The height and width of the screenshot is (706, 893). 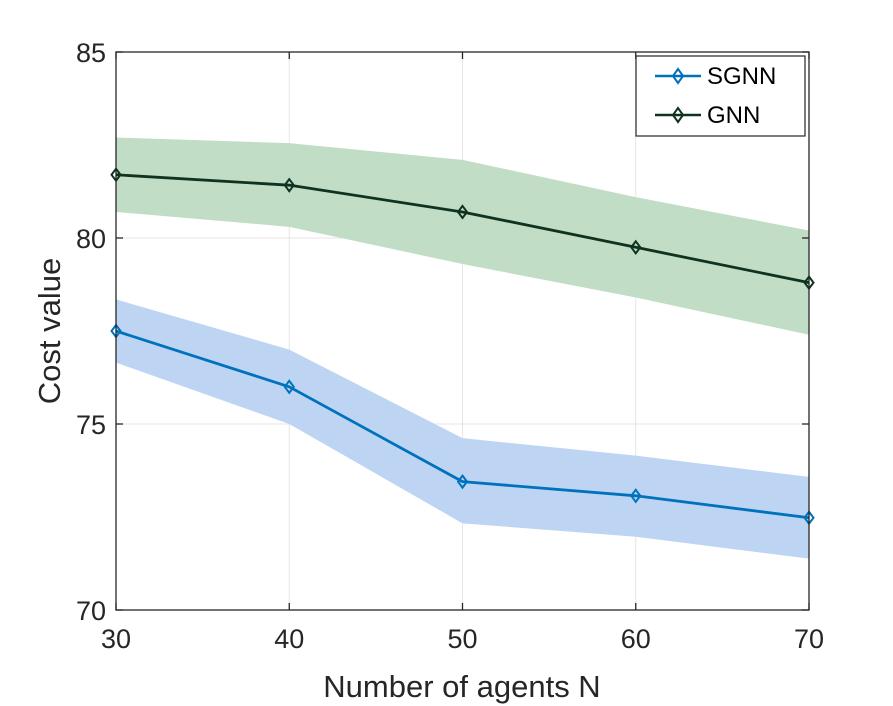 What do you see at coordinates (91, 611) in the screenshot?
I see `y-tick-label: 70` at bounding box center [91, 611].